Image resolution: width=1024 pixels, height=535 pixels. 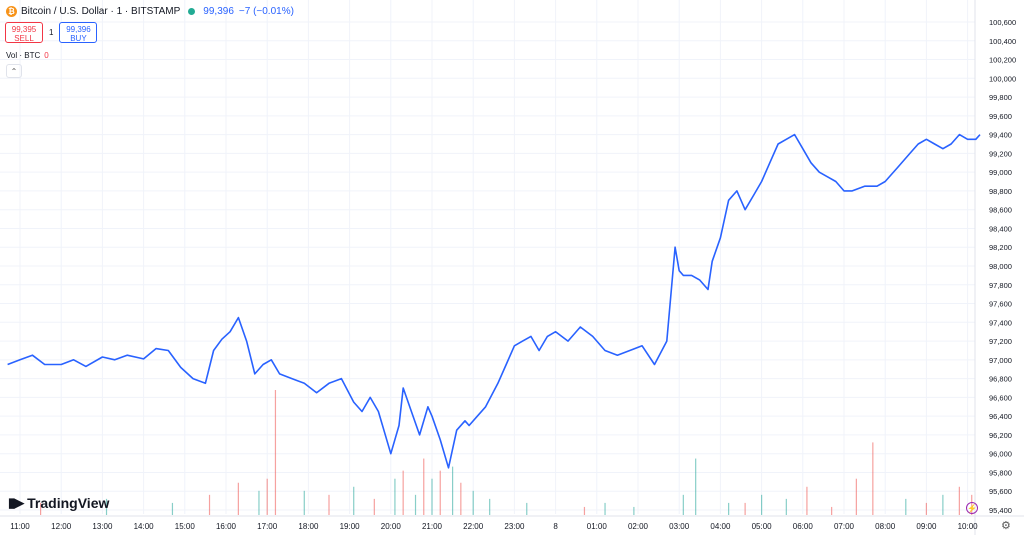 I want to click on price-tick-label: 96,200, so click(x=1000, y=435).